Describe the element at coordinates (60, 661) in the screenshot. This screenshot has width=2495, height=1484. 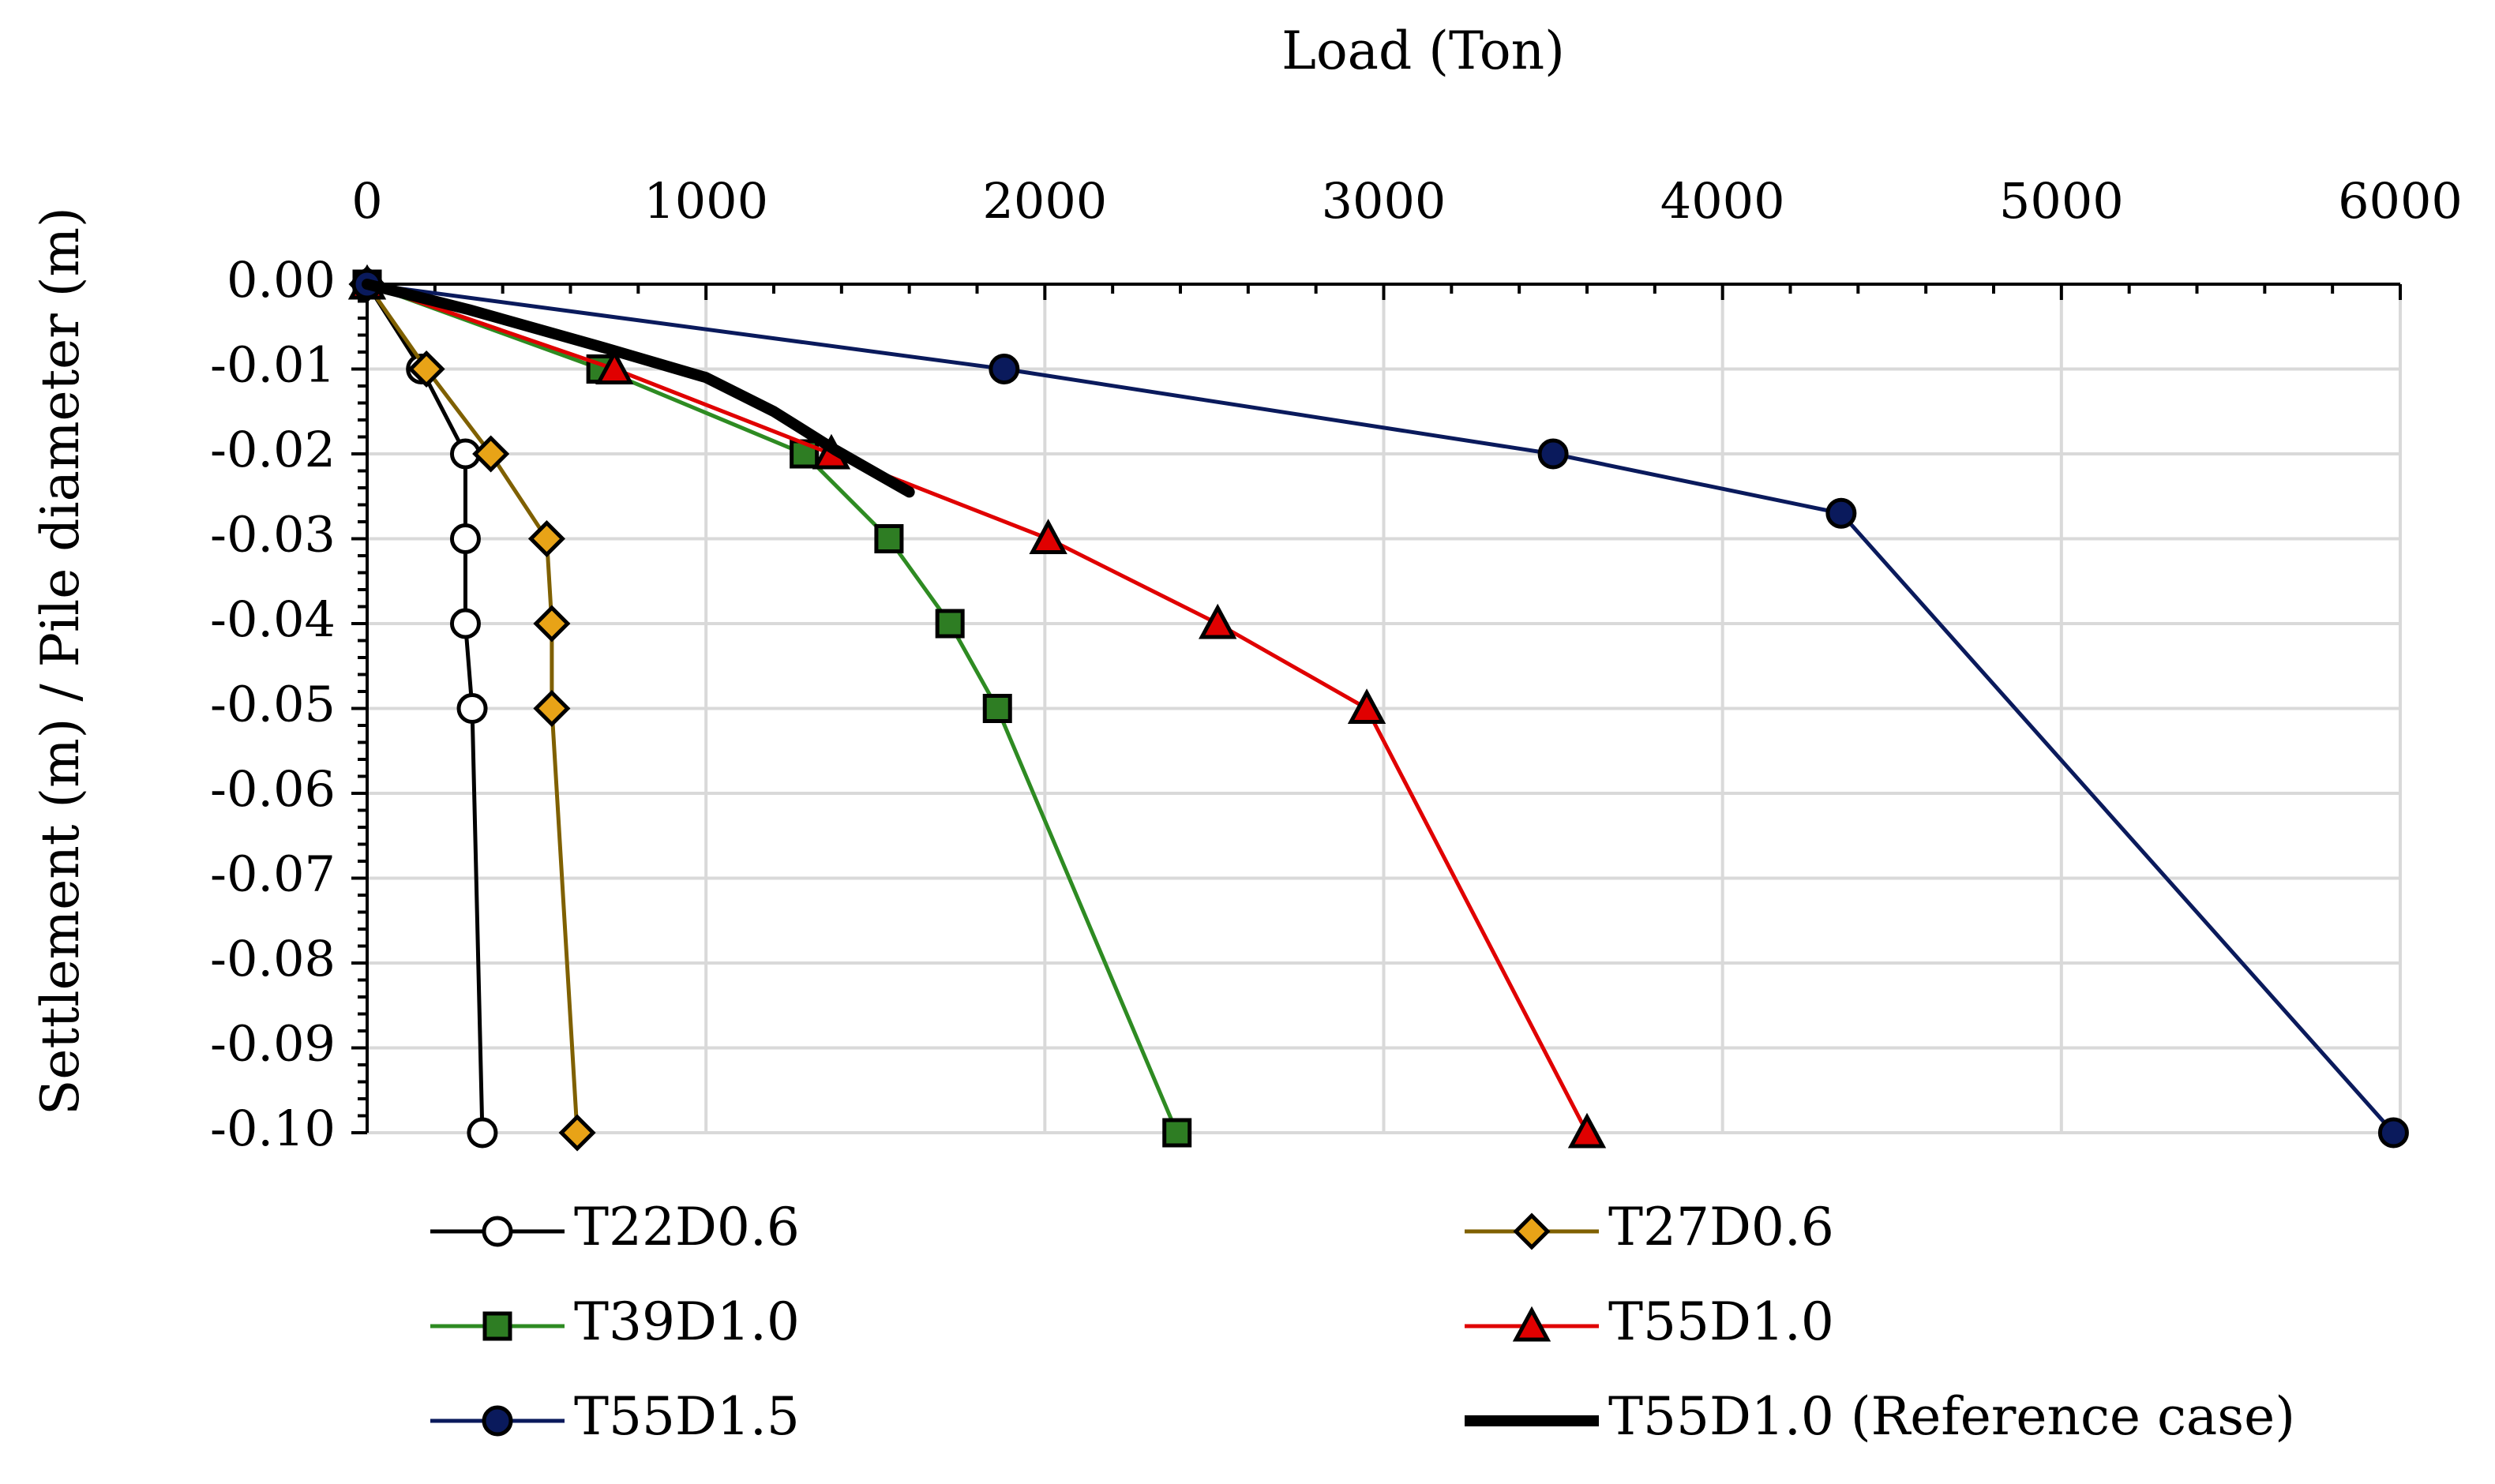
I see `y-axis-title: Settlement (m) / Pile diameter (m)` at that location.